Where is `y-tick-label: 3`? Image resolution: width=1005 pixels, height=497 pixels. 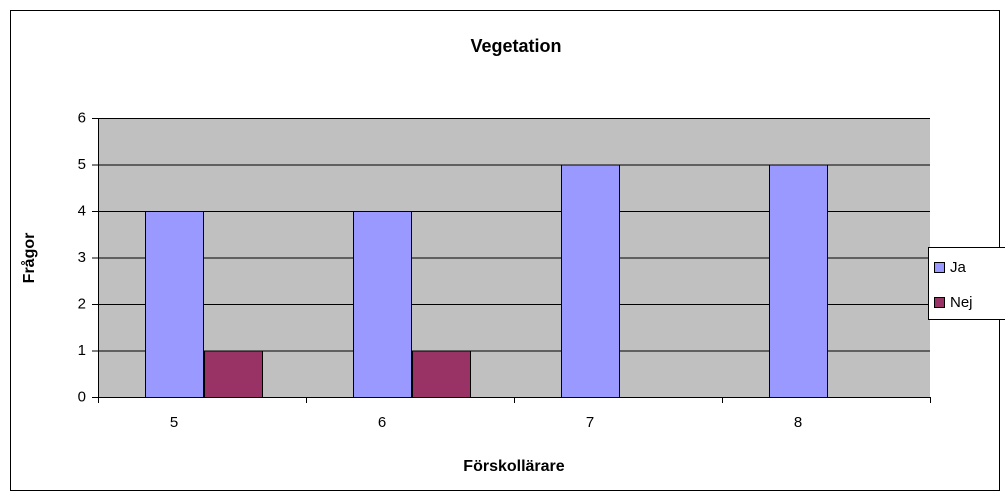
y-tick-label: 3 is located at coordinates (82, 257).